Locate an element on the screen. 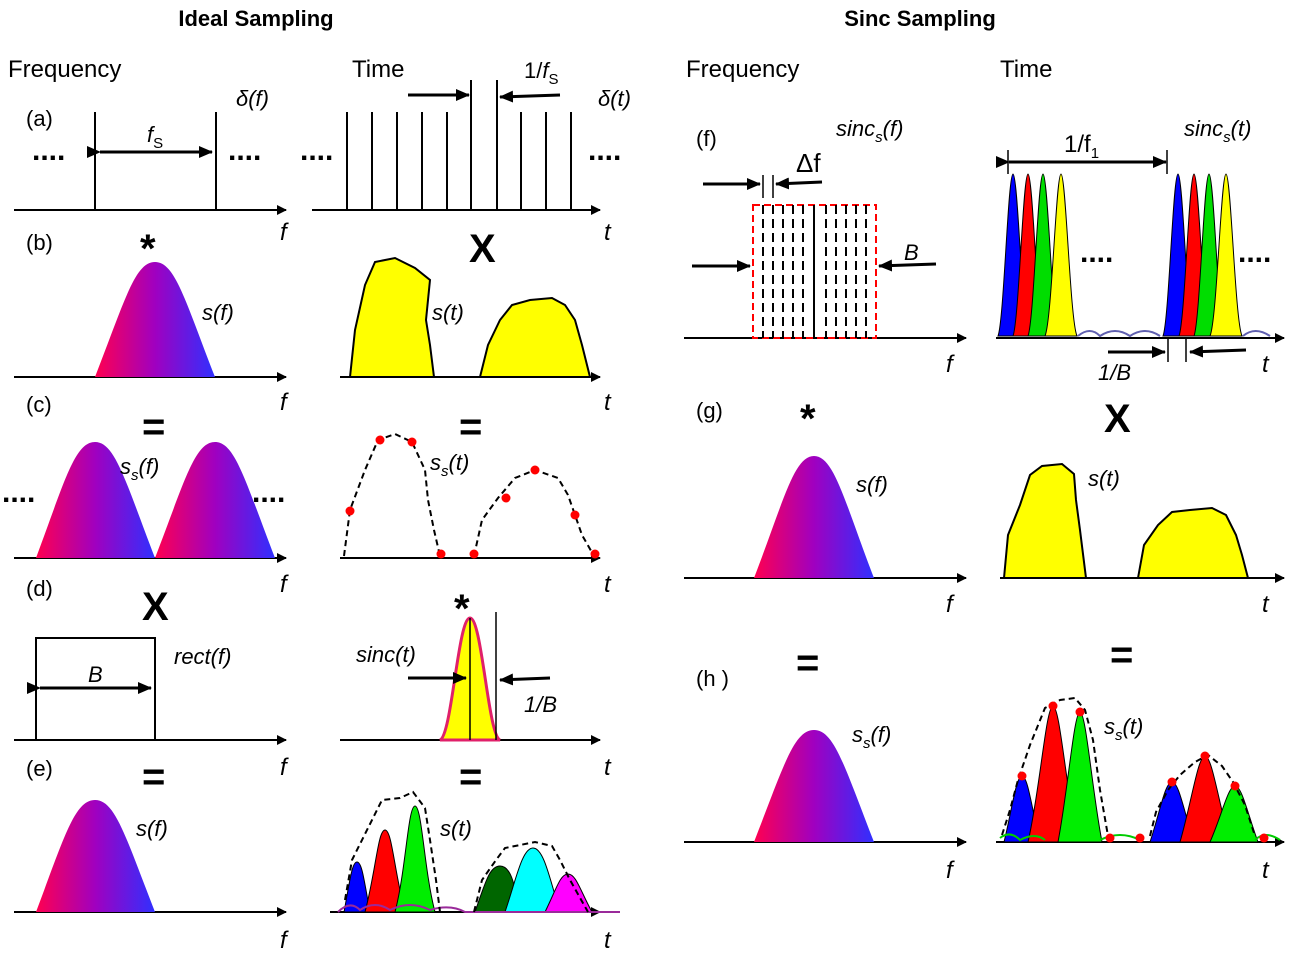 The height and width of the screenshot is (958, 1296). panel-label-a: (a) is located at coordinates (39, 118).